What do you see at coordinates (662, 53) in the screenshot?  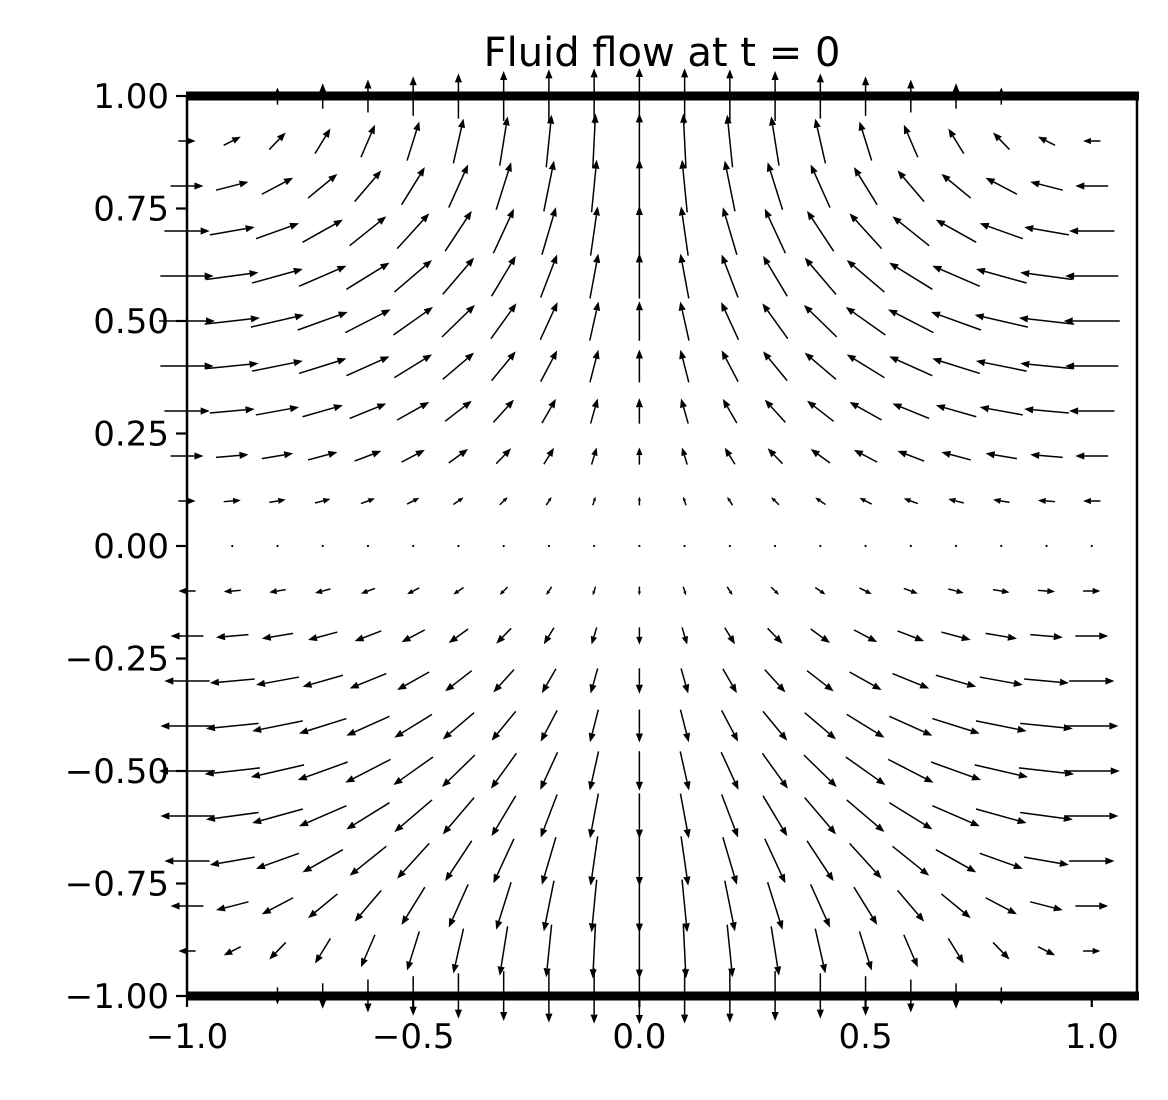 I see `chart-title: Fluid flow at t = 0` at bounding box center [662, 53].